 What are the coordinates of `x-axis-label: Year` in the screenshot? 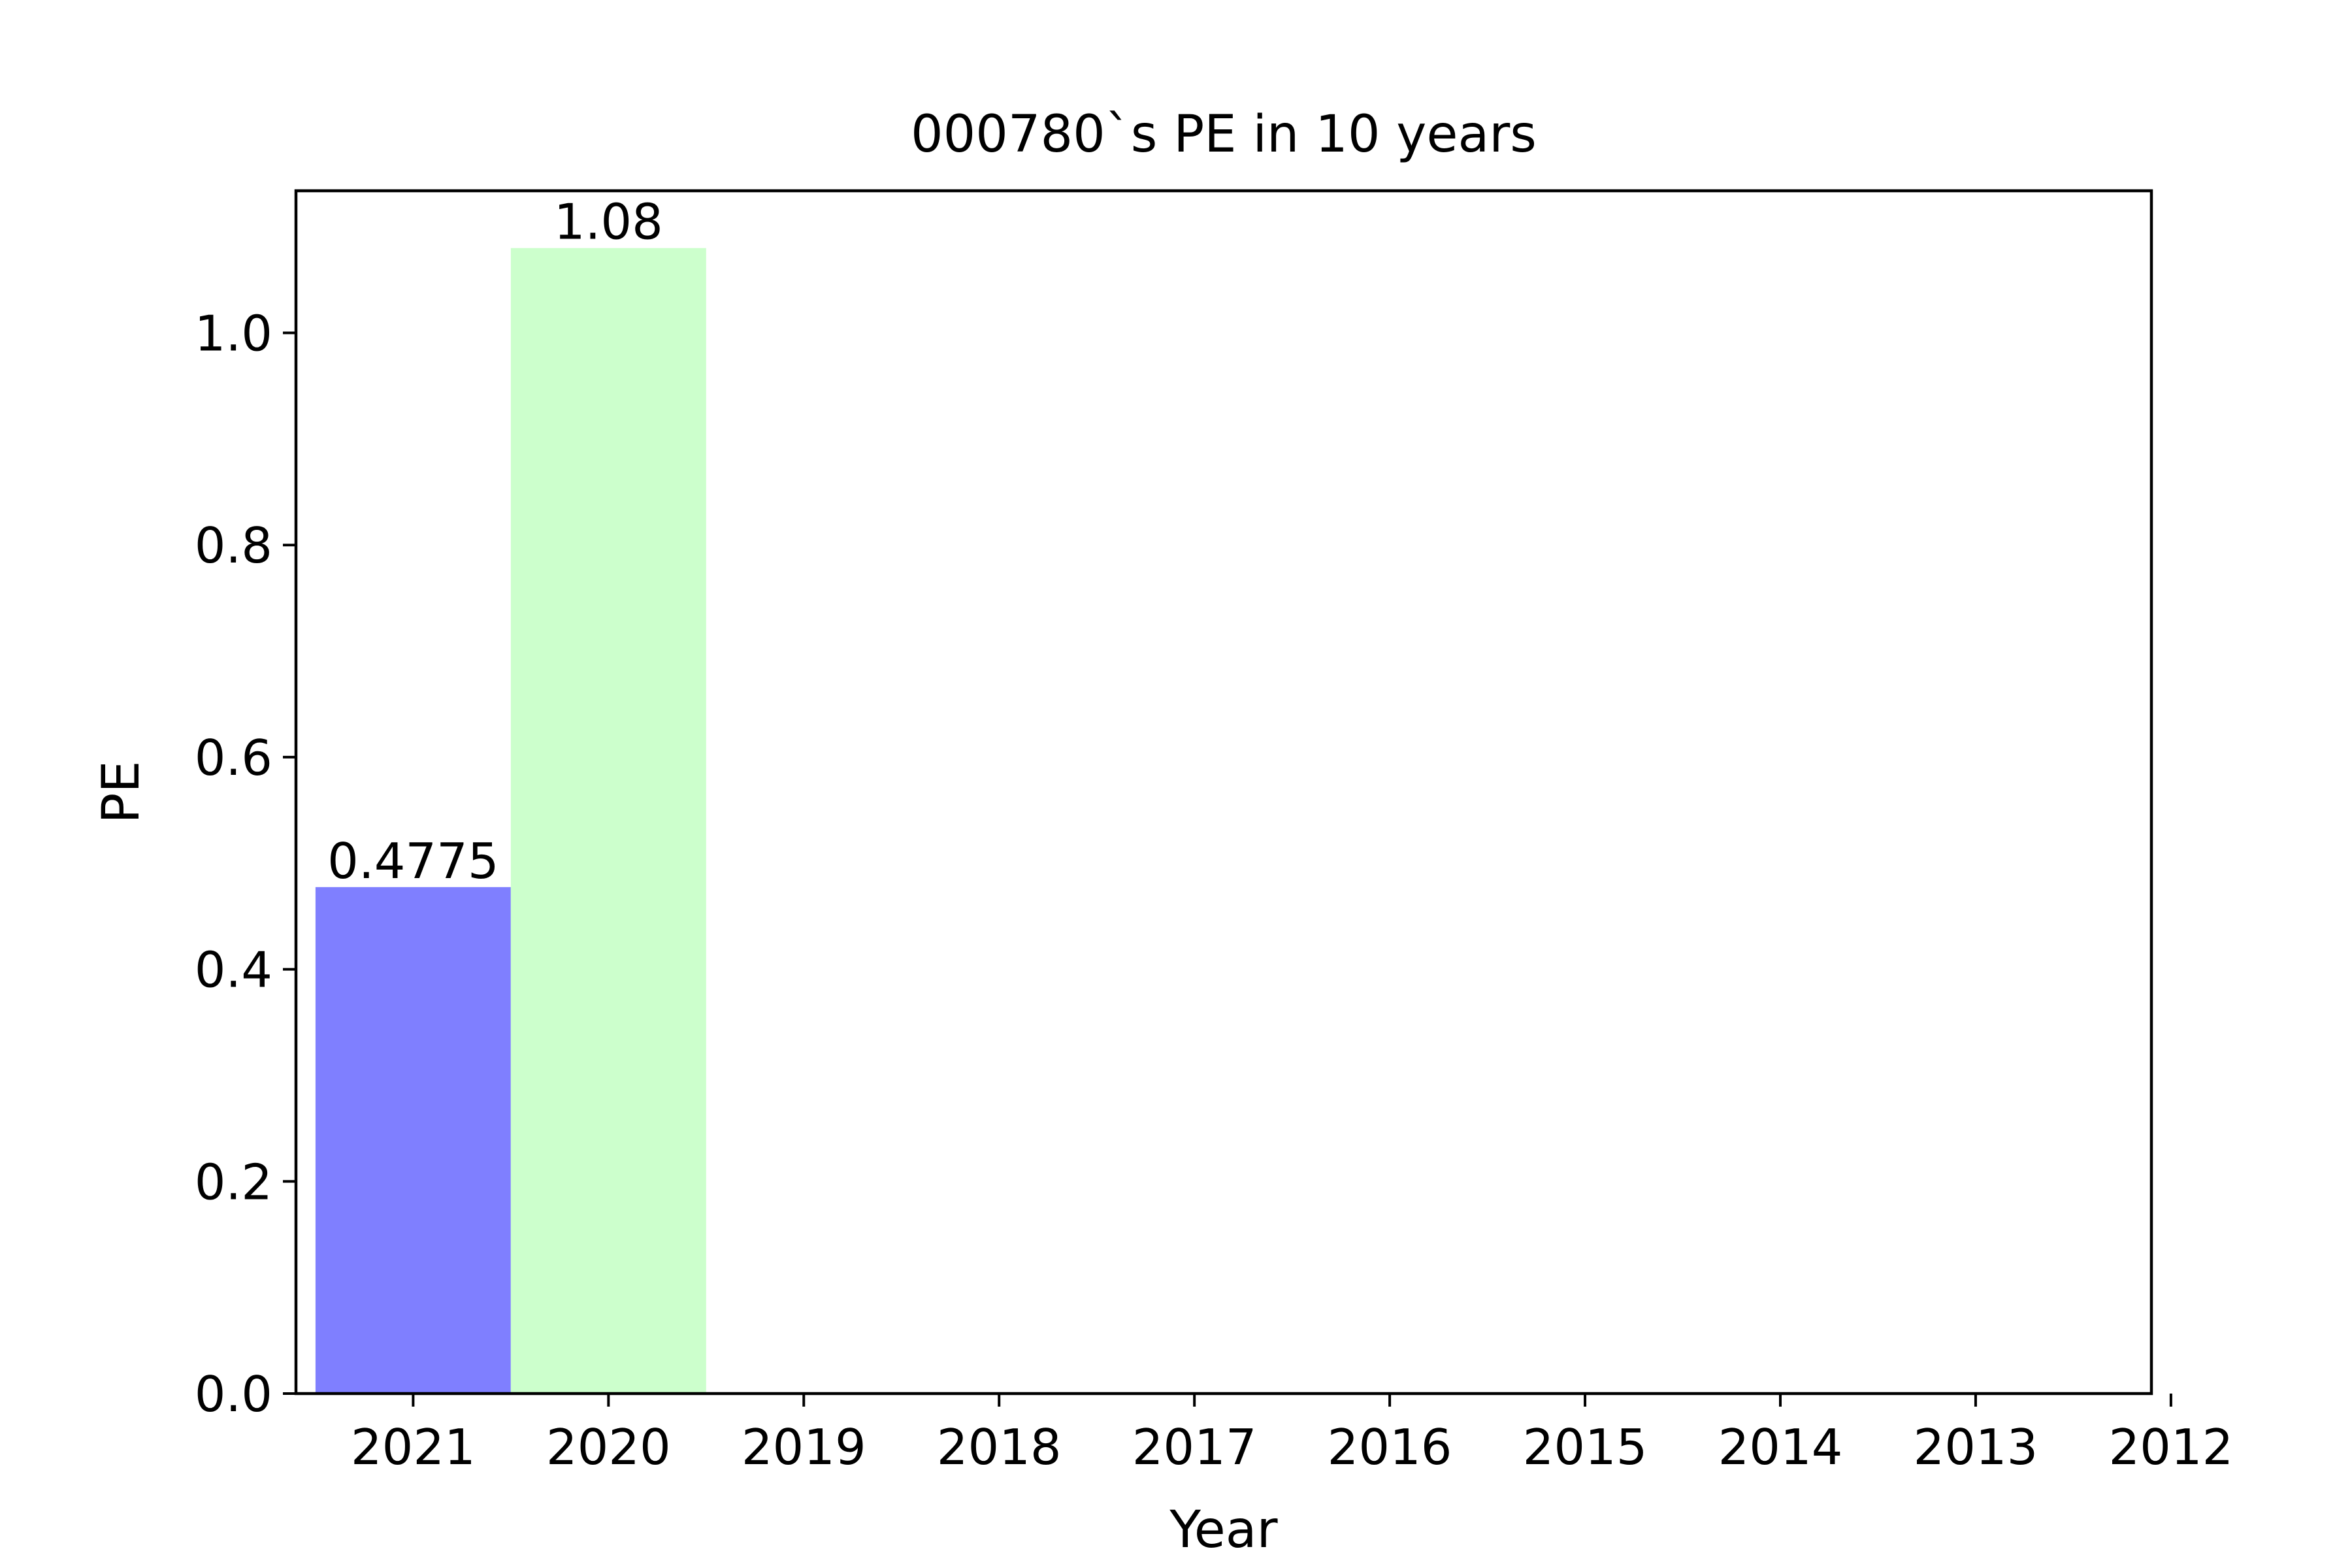 It's located at (1223, 1530).